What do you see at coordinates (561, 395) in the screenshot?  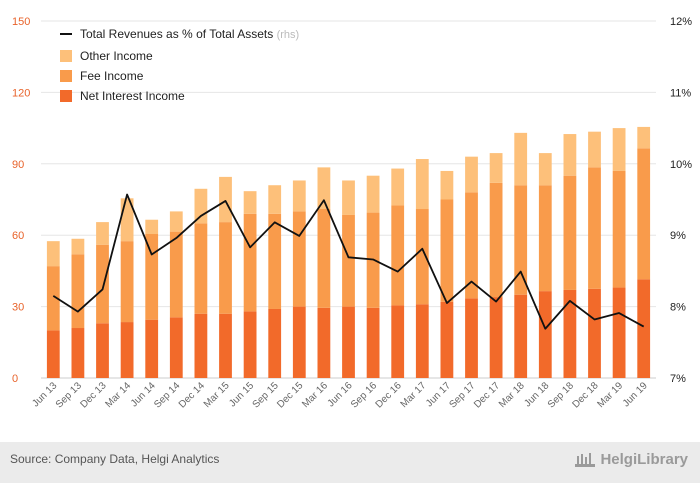 I see `x-tick-label: Sep 18` at bounding box center [561, 395].